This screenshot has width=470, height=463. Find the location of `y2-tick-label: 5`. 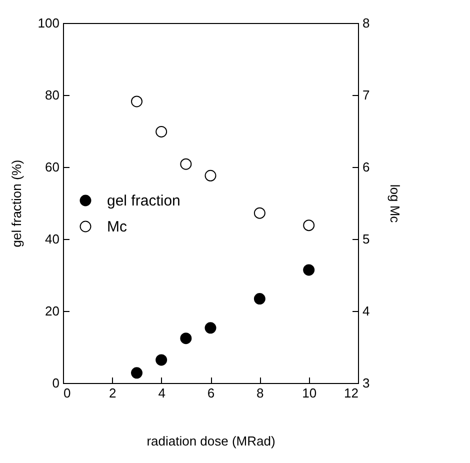

y2-tick-label: 5 is located at coordinates (366, 239).